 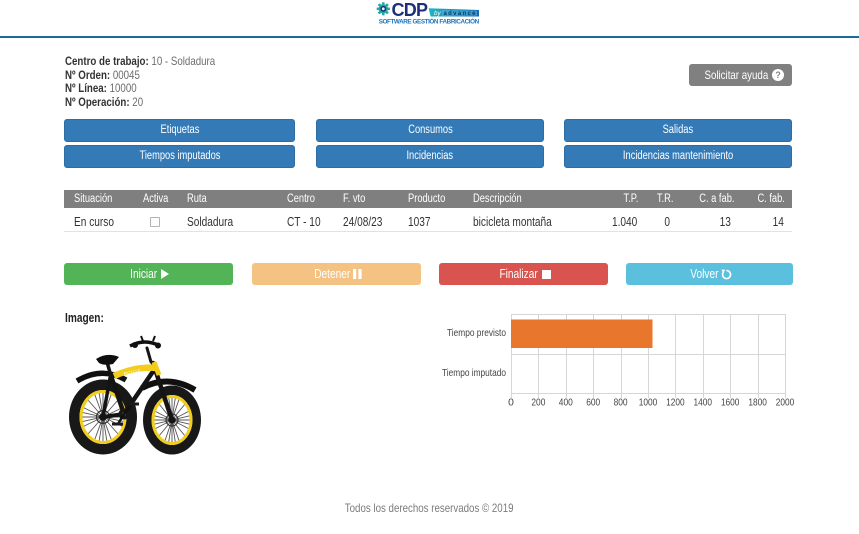 I want to click on svg-text: 1600, so click(x=730, y=403).